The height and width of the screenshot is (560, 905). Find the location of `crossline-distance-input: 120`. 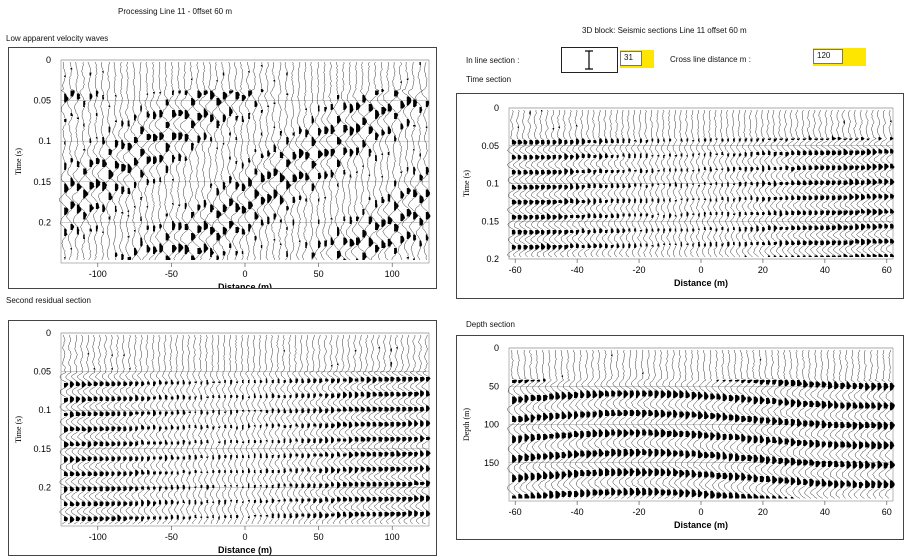

crossline-distance-input: 120 is located at coordinates (828, 56).